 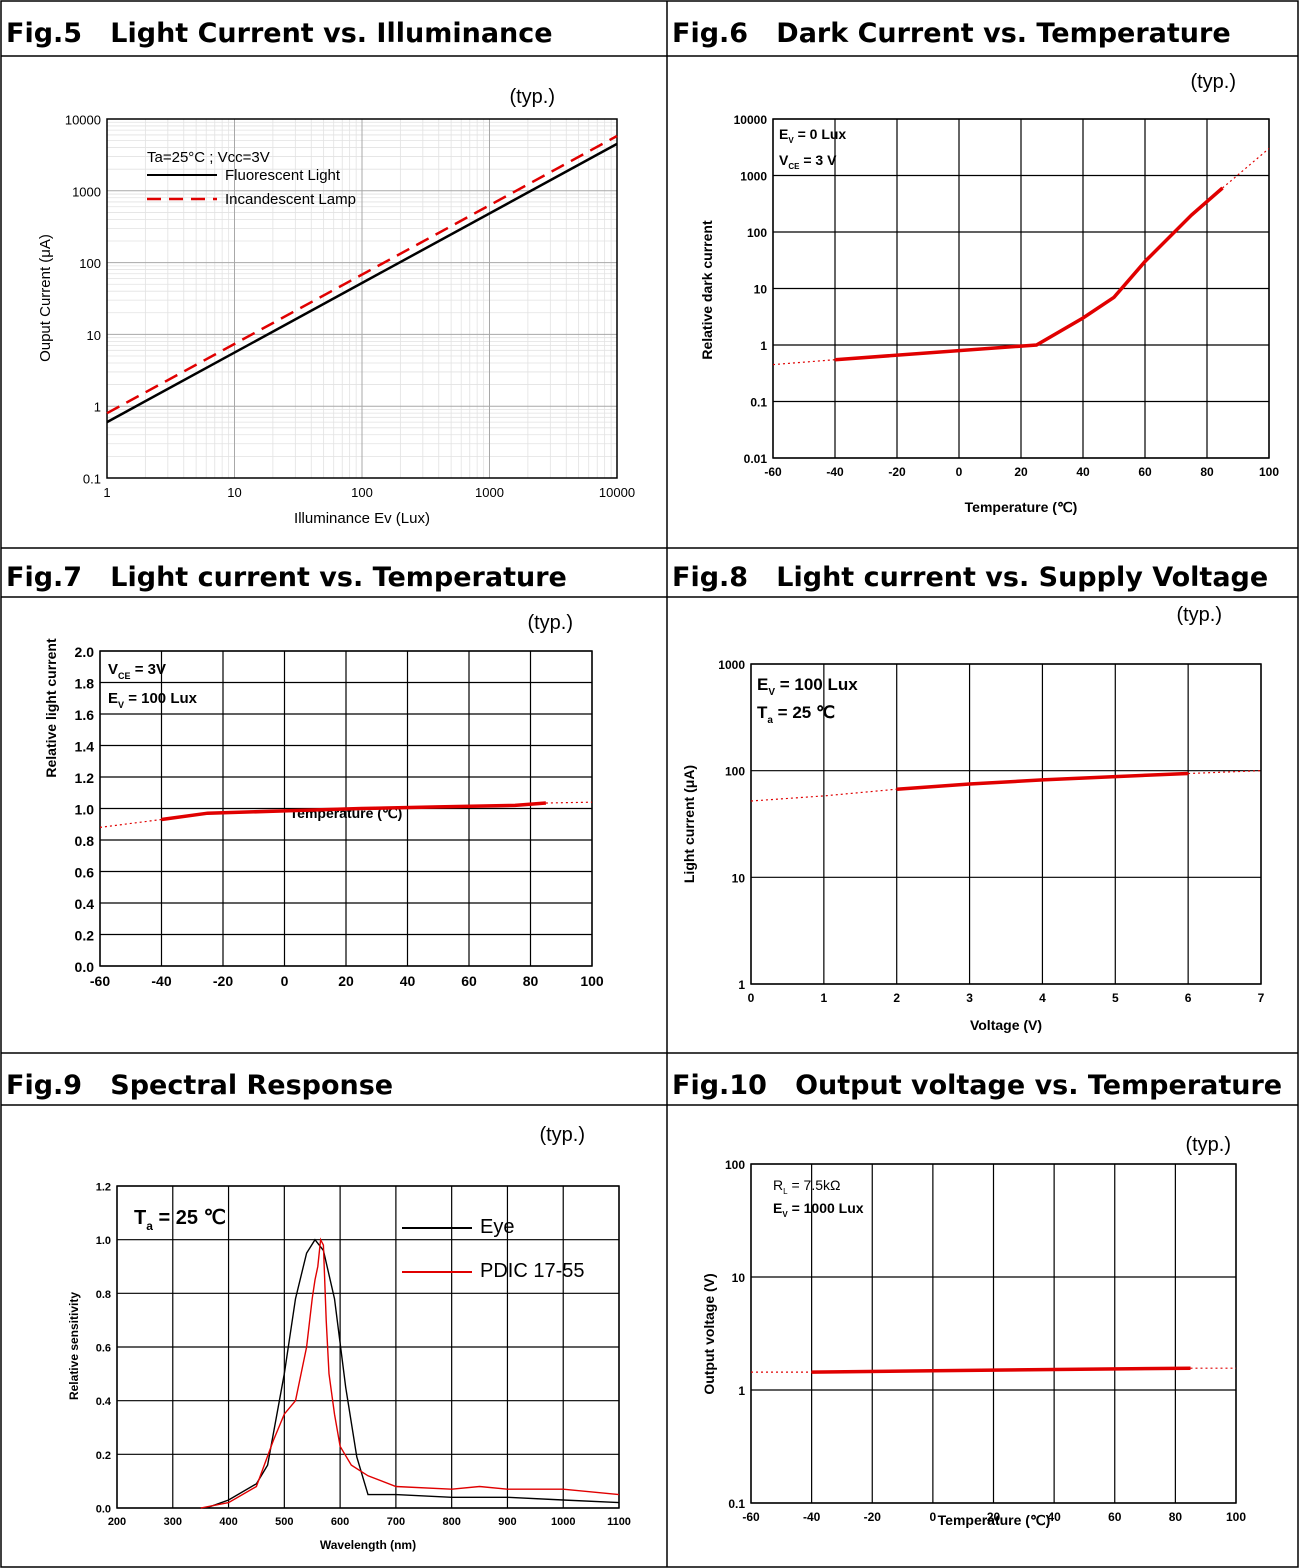 What do you see at coordinates (896, 998) in the screenshot?
I see `fig8-xtick-label: 2` at bounding box center [896, 998].